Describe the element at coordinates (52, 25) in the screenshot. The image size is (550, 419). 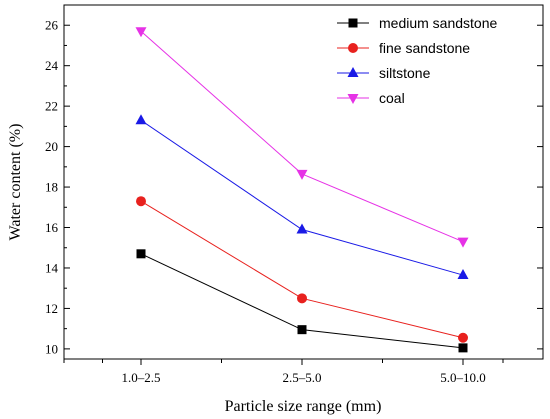
I see `y-tick-label: 26` at that location.